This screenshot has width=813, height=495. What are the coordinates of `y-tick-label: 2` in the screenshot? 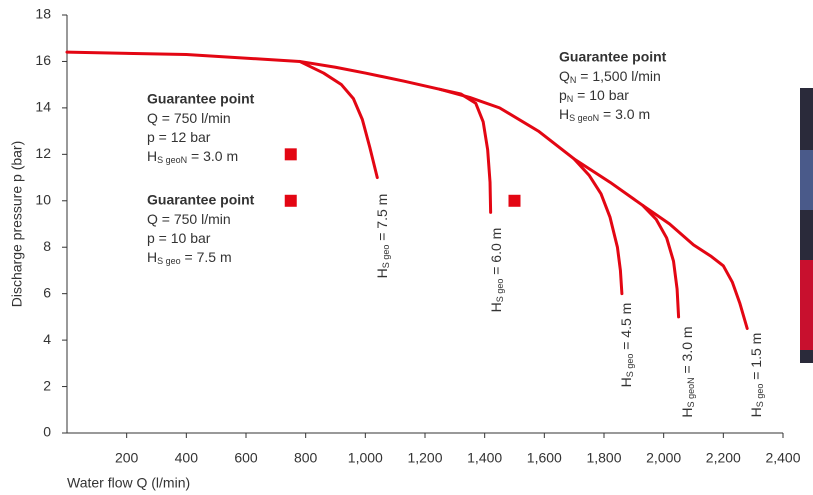 It's located at (47, 385).